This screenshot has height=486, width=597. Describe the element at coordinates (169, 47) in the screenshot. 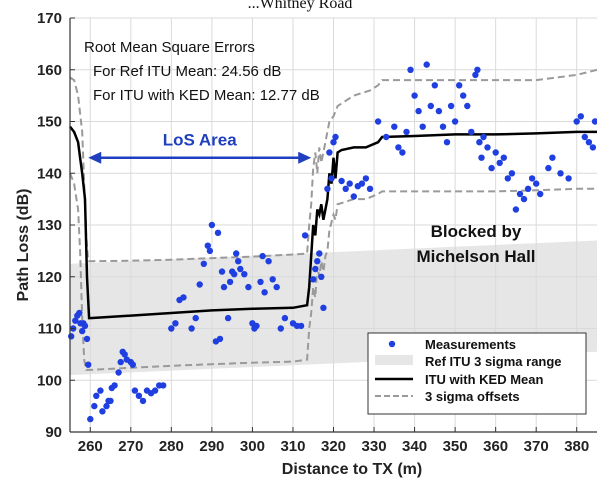

I see `rmse-heading: Root Mean Square Errors` at that location.